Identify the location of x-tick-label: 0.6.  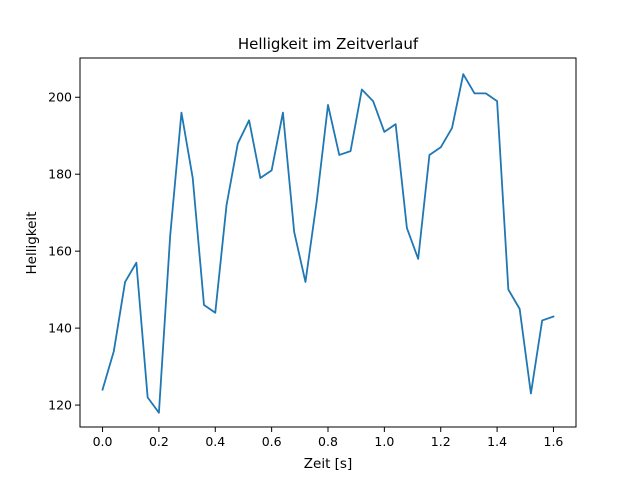
(272, 441).